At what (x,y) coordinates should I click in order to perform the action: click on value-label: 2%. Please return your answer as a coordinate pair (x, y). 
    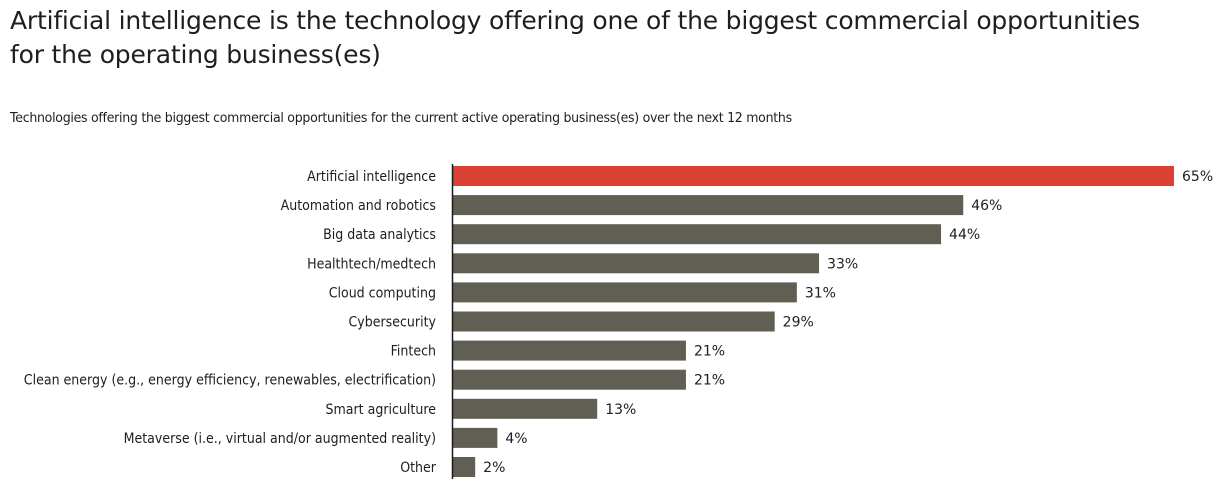
    Looking at the image, I should click on (494, 468).